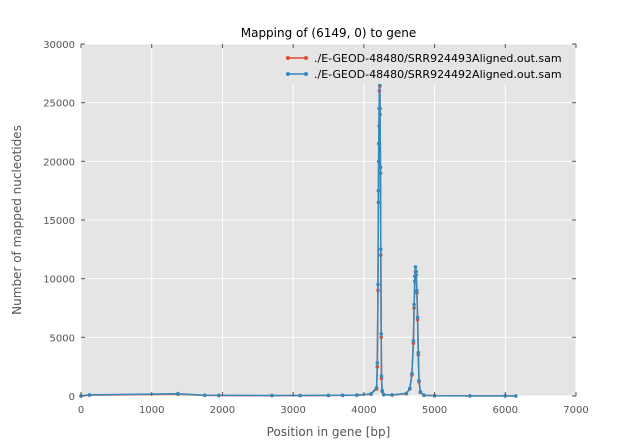 The height and width of the screenshot is (444, 640). Describe the element at coordinates (59, 221) in the screenshot. I see `y-tick-label: 15000` at that location.